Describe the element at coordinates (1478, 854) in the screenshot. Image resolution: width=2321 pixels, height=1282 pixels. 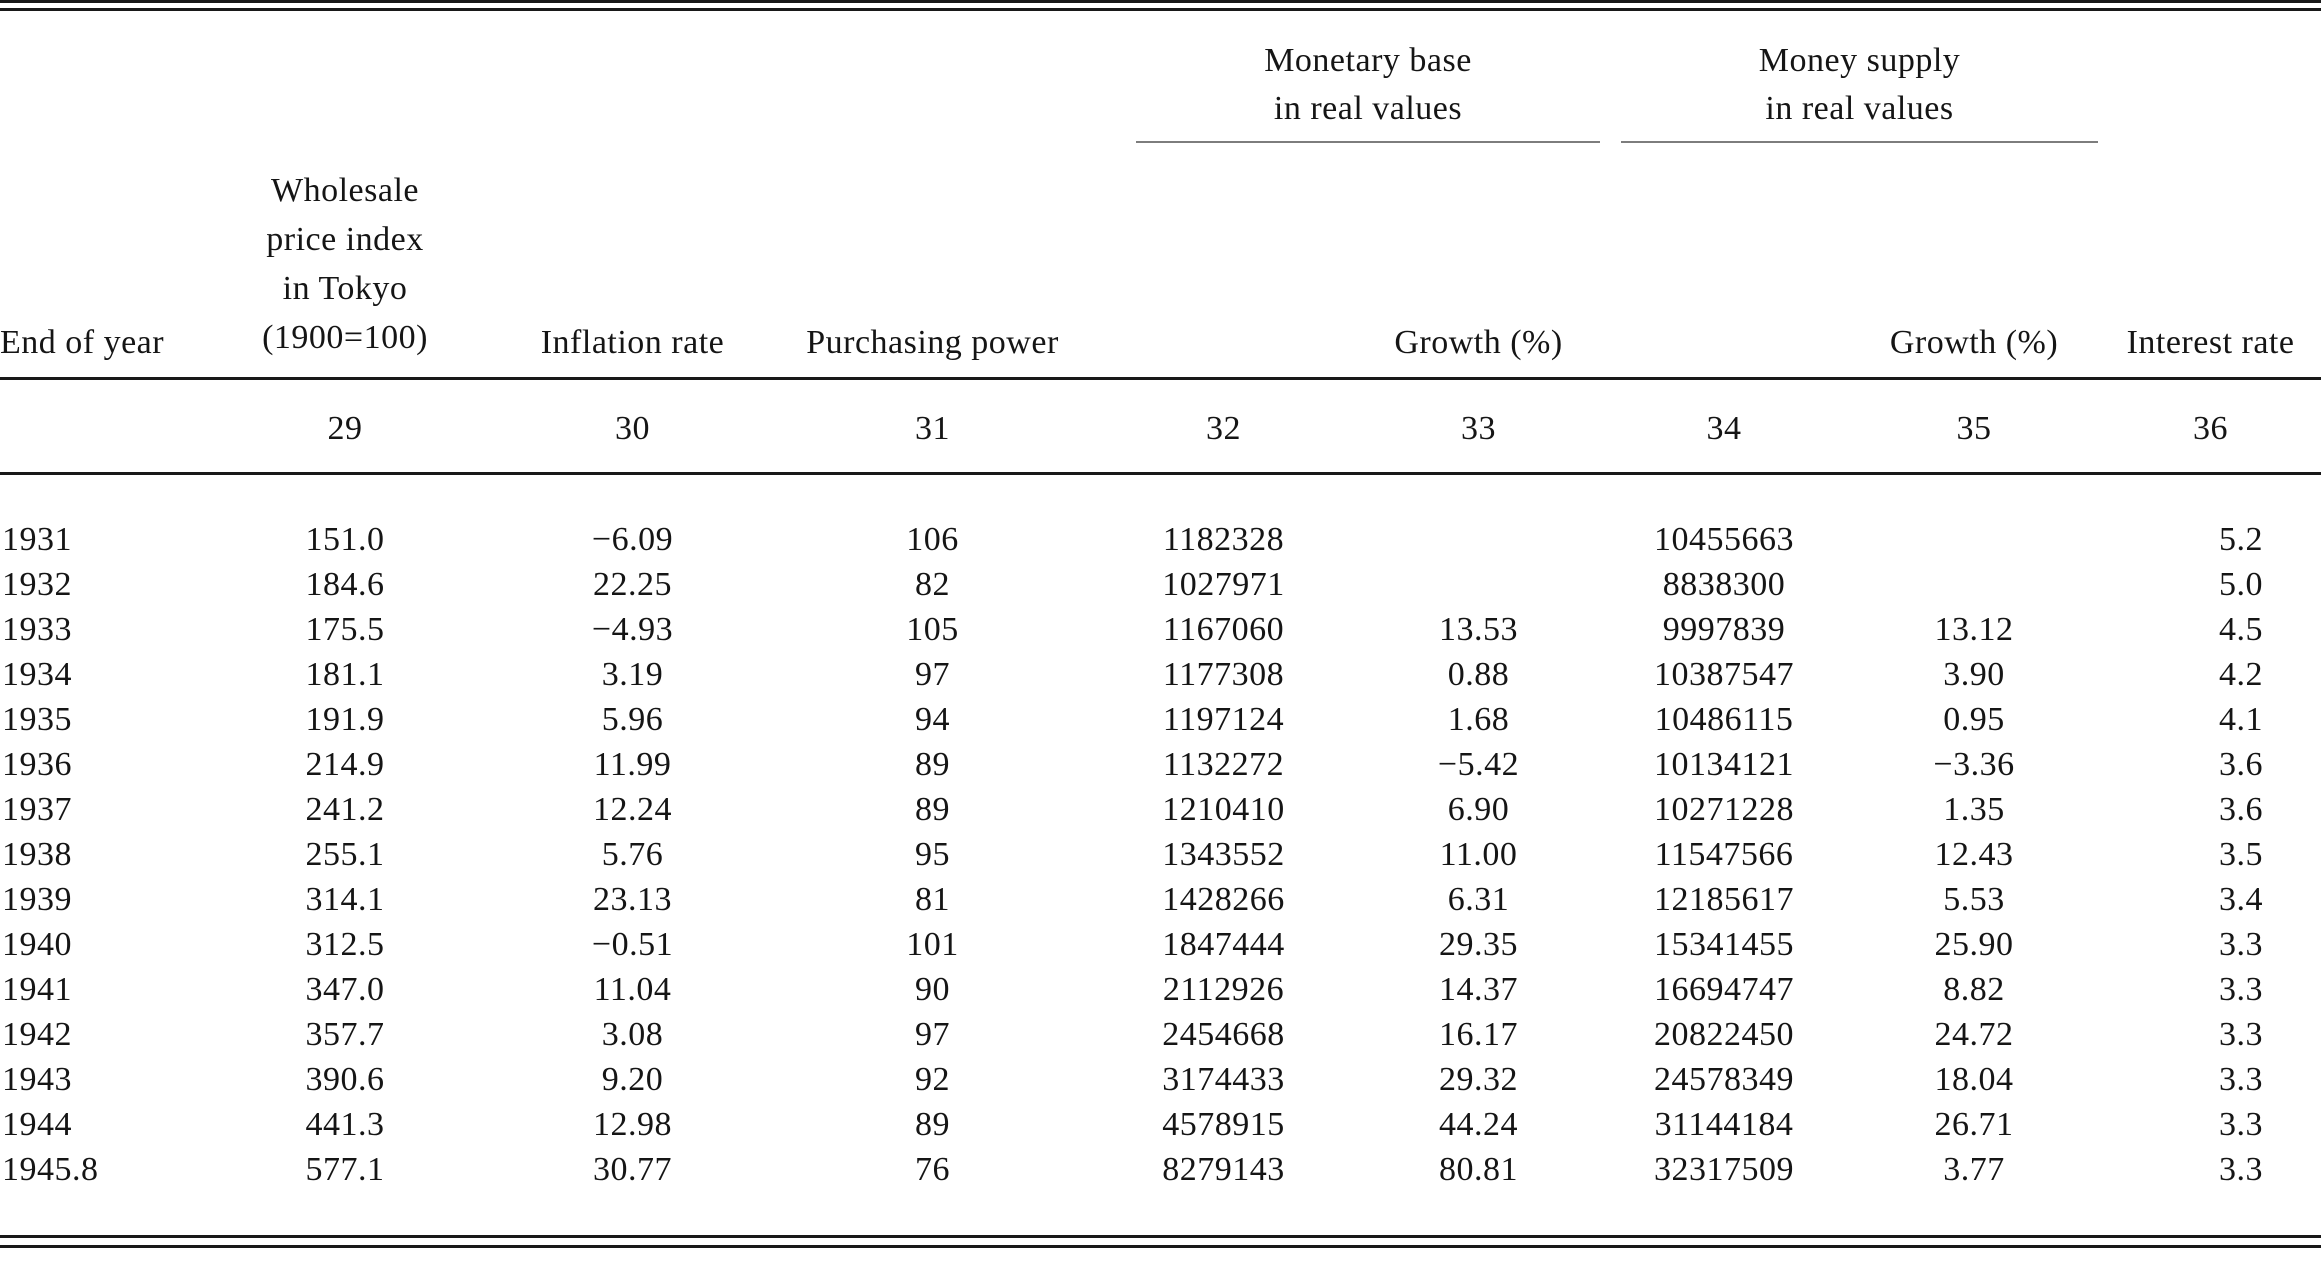
I see `cell-mb-growth: 11.00` at that location.